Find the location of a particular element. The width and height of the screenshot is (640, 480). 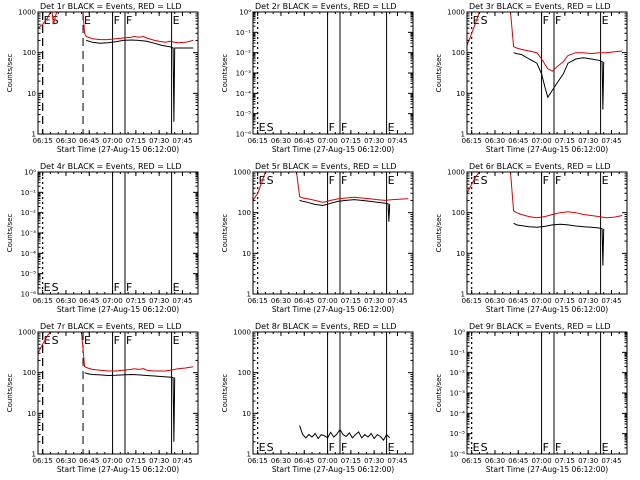

y-tick-label: 10⁻³ is located at coordinates (458, 394).